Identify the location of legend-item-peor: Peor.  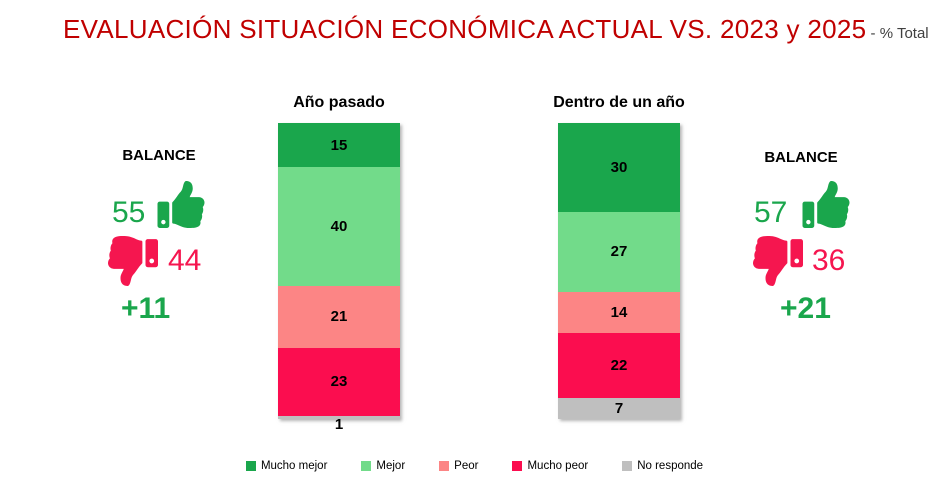
(458, 466).